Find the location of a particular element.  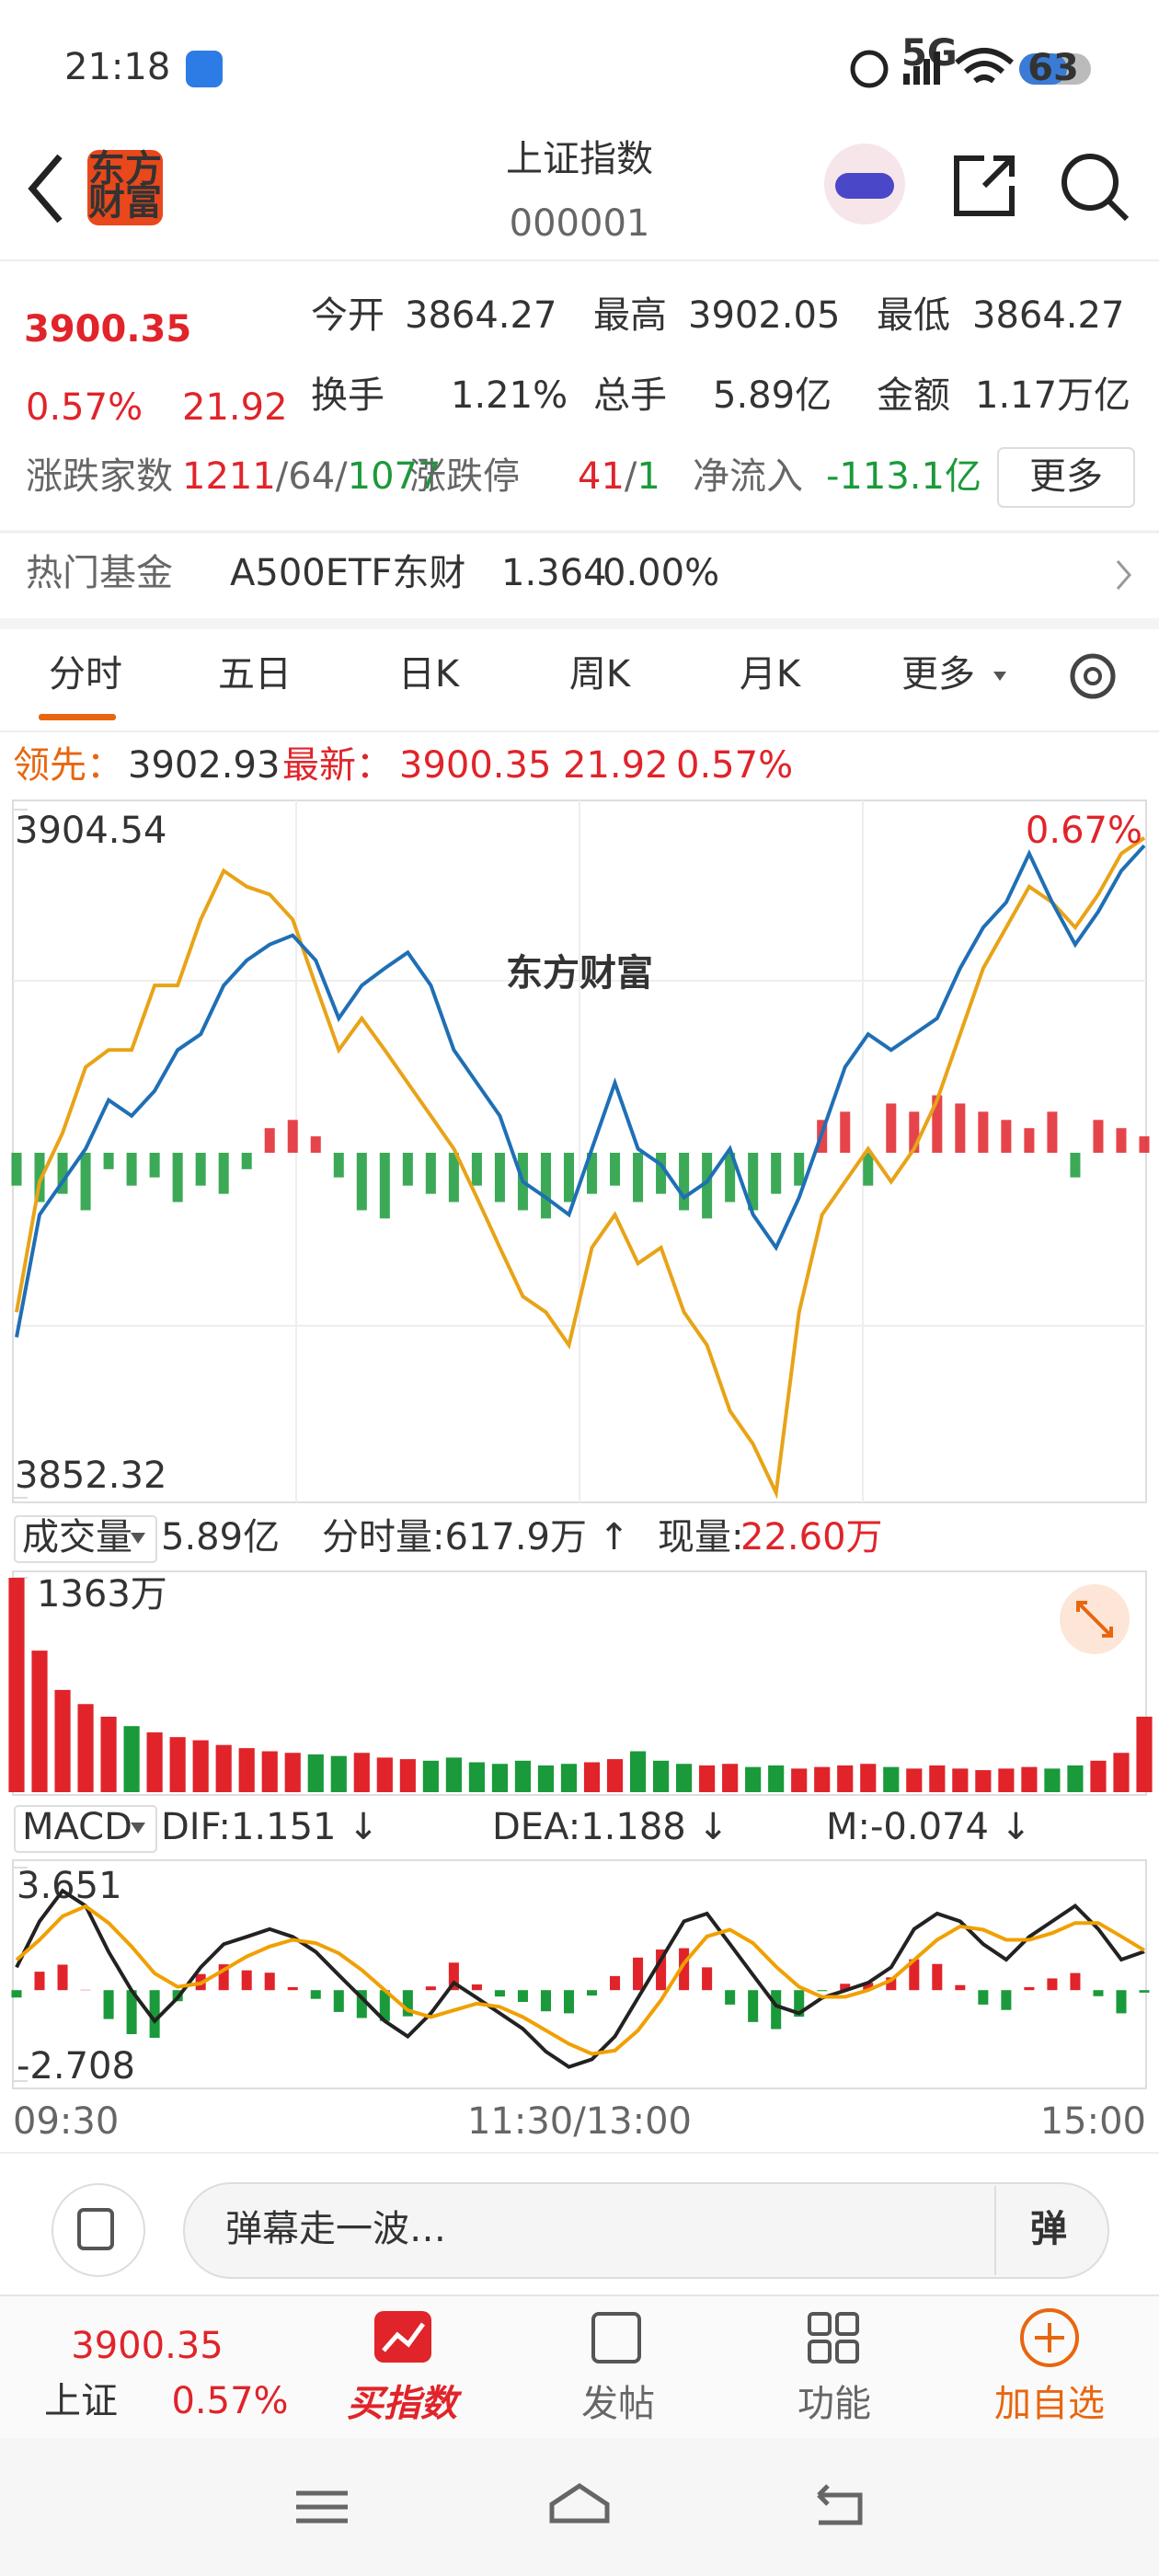

comment-input is located at coordinates (646, 2230).